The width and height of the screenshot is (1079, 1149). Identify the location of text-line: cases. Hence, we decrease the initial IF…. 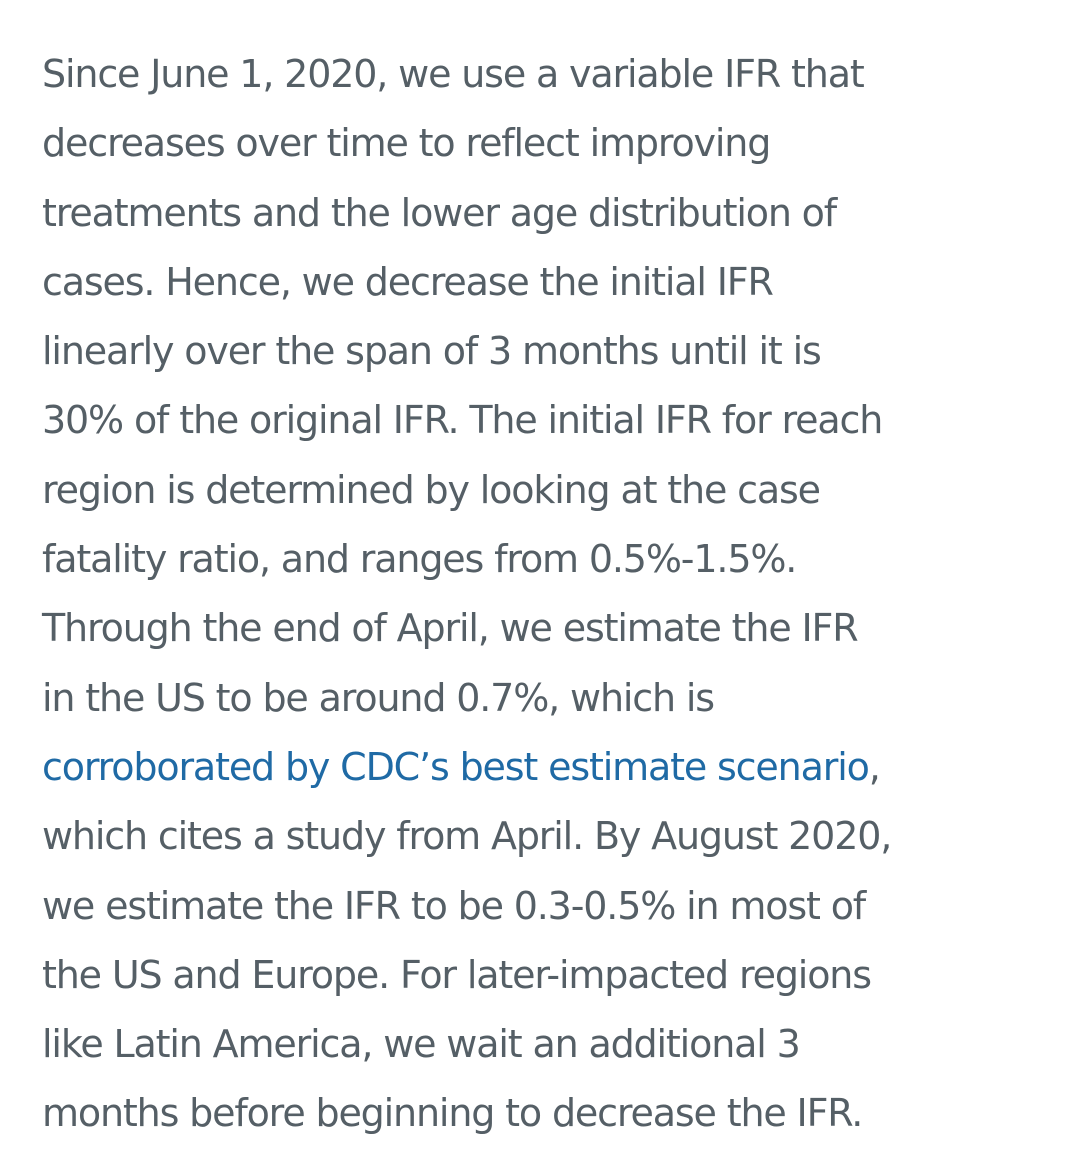
(408, 281).